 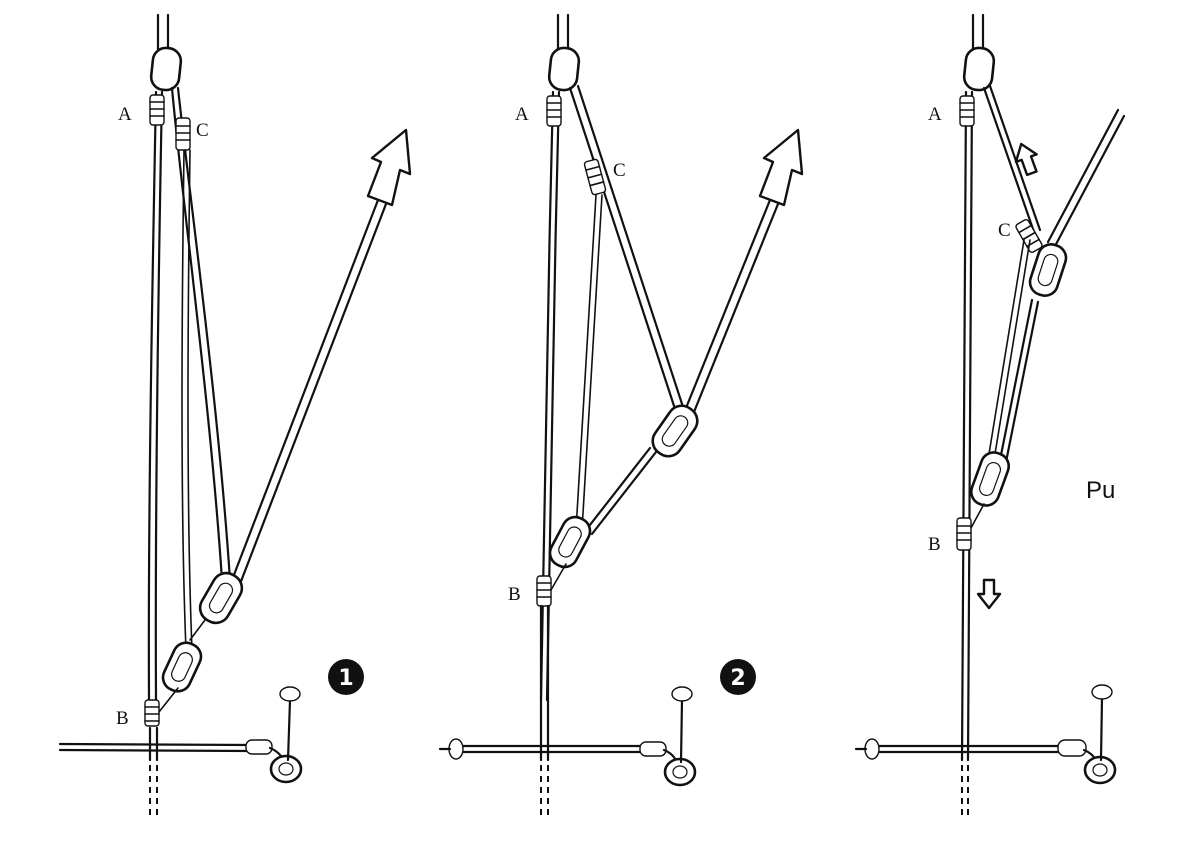 I want to click on step-number: 1, so click(x=345, y=678).